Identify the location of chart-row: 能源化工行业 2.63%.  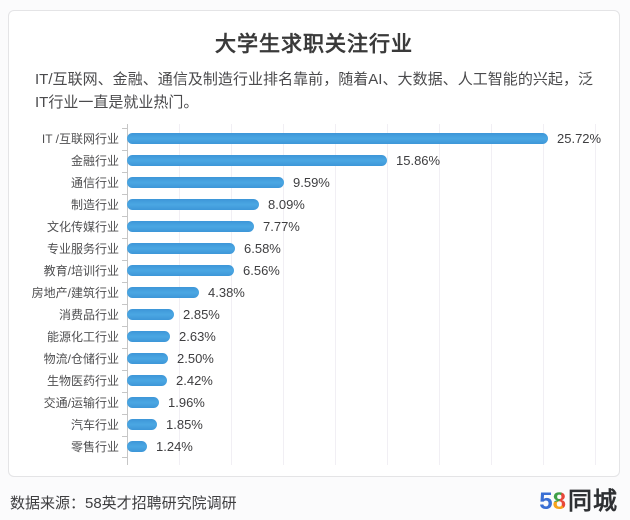
(310, 336).